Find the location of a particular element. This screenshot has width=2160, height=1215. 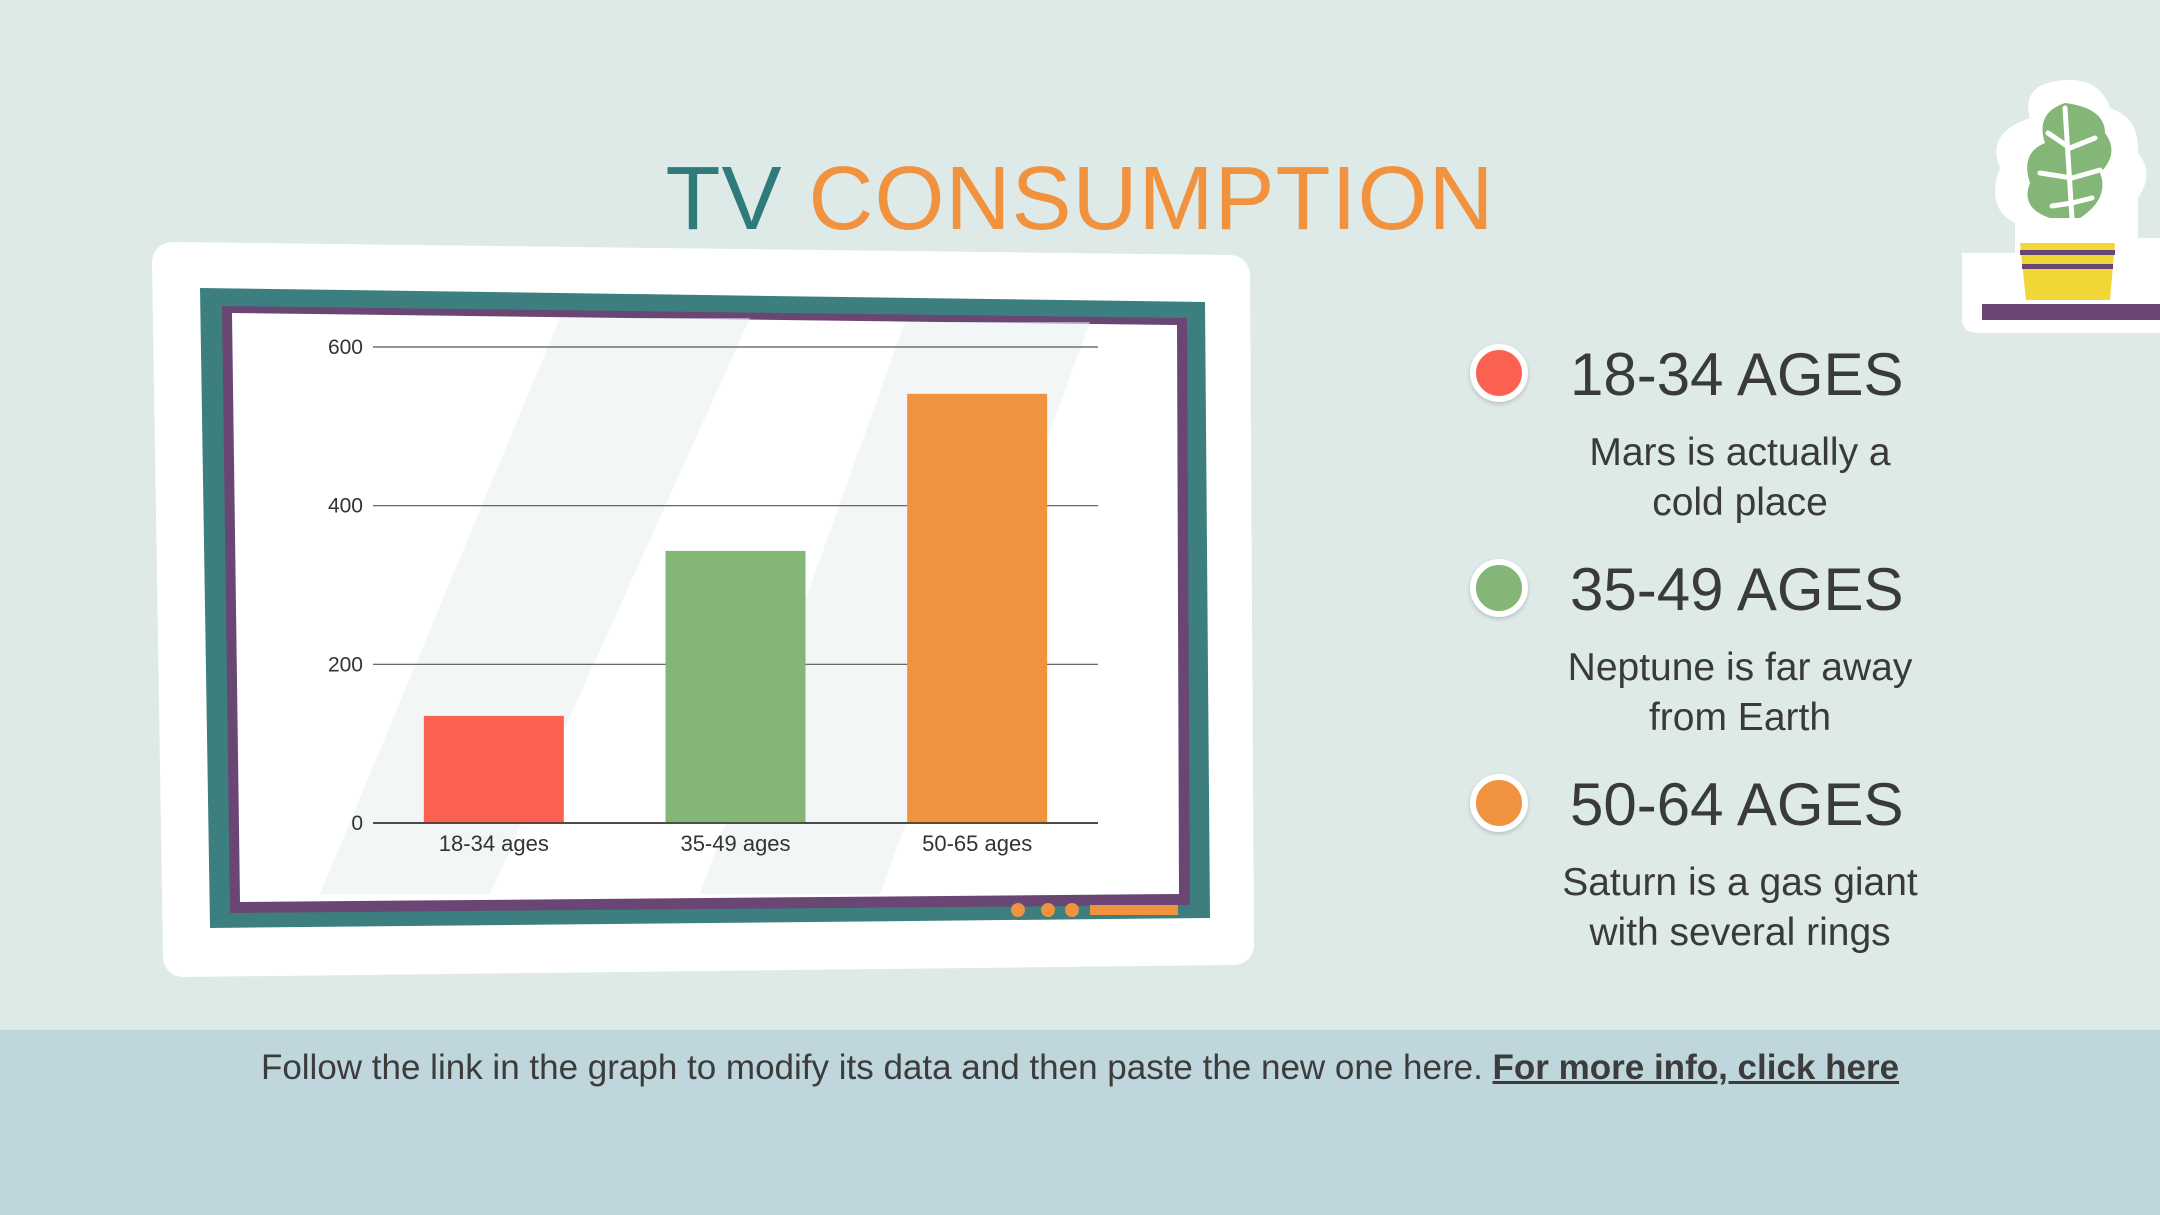

page-title: TV CONSUMPTION is located at coordinates (1080, 199).